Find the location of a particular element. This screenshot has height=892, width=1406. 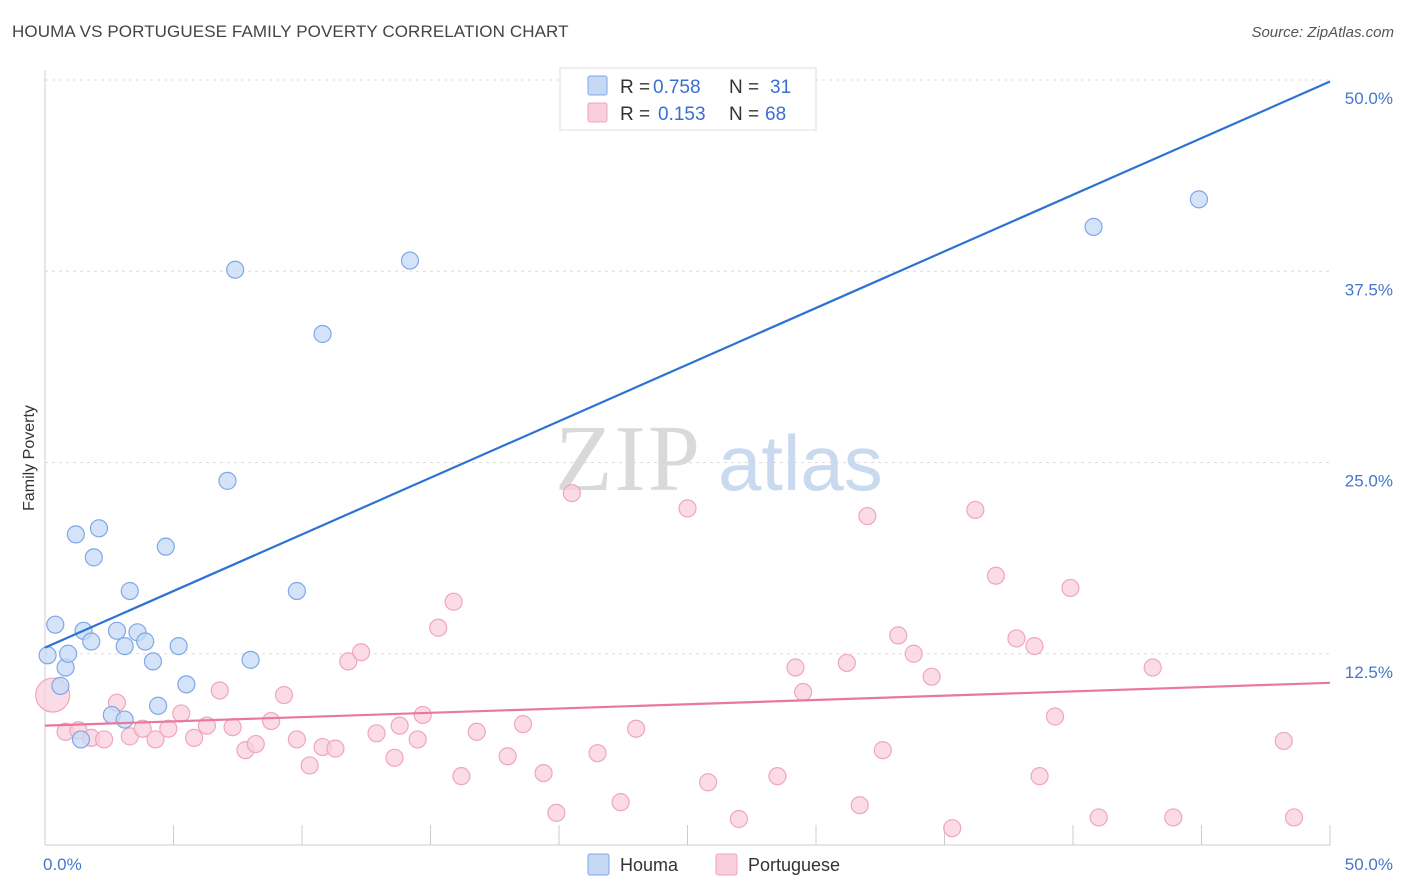

bottom-legend-label-houma: Houma is located at coordinates (649, 865).